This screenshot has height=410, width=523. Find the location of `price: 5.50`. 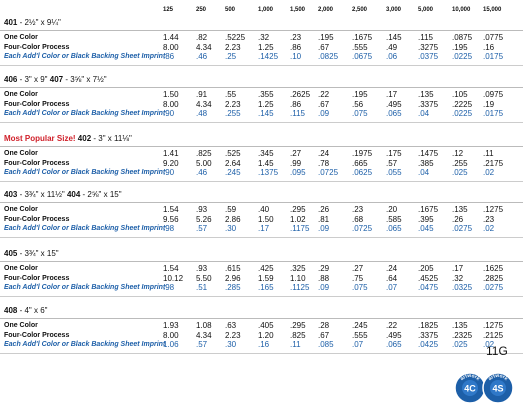

price: 5.50 is located at coordinates (204, 278).